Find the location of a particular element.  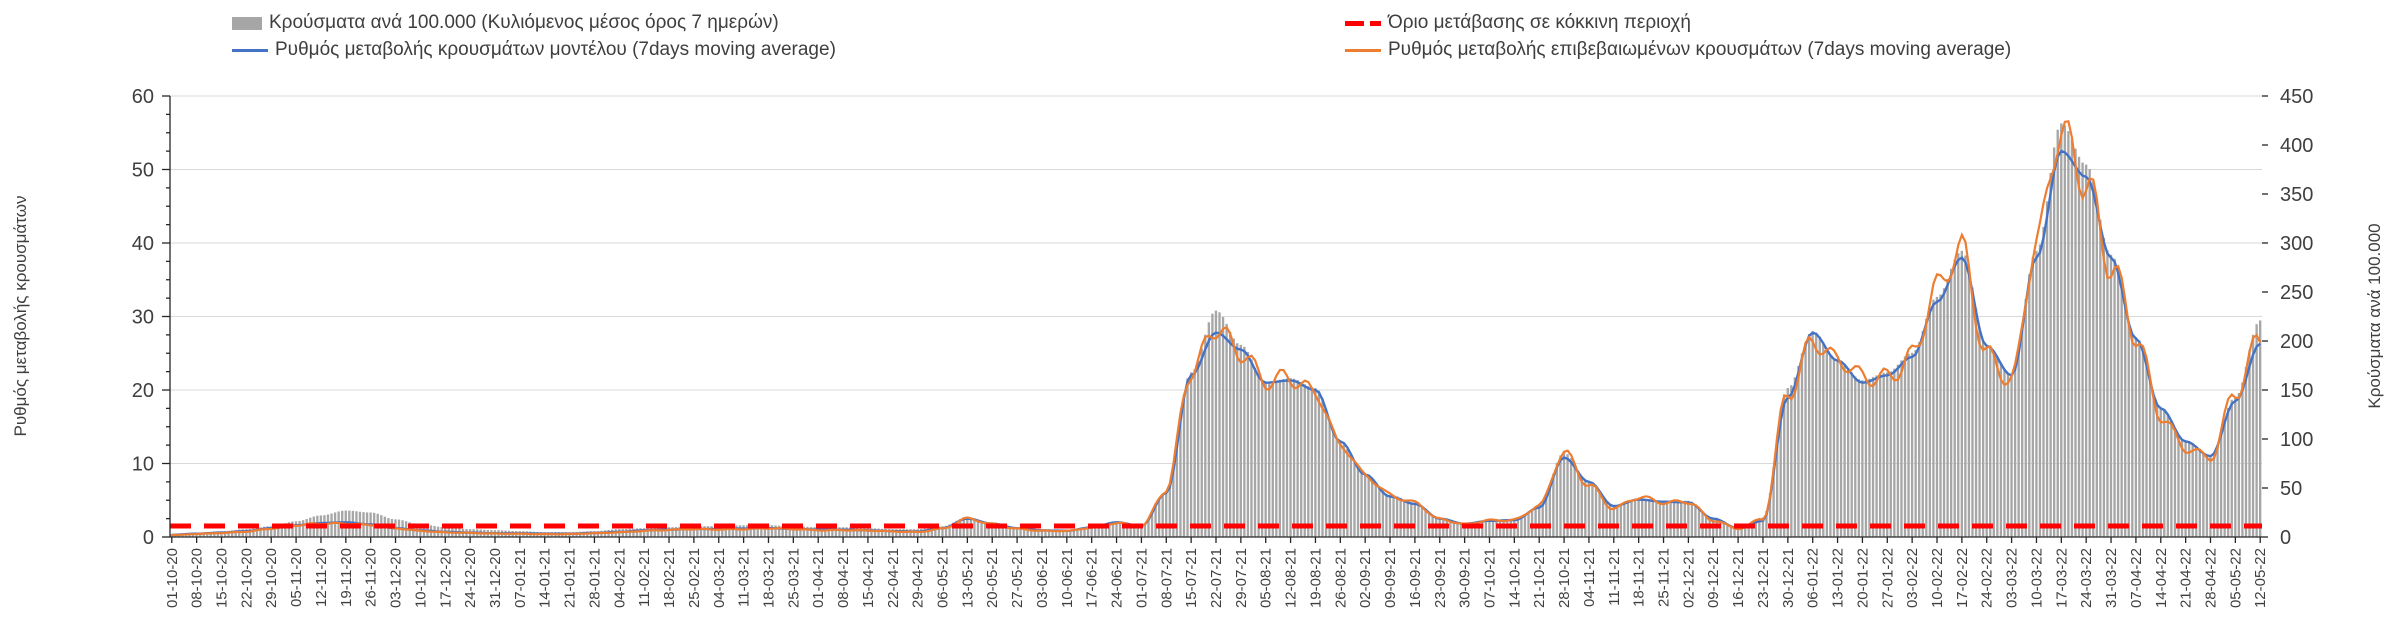

svg-text: 08-07-21 is located at coordinates (1166, 578).